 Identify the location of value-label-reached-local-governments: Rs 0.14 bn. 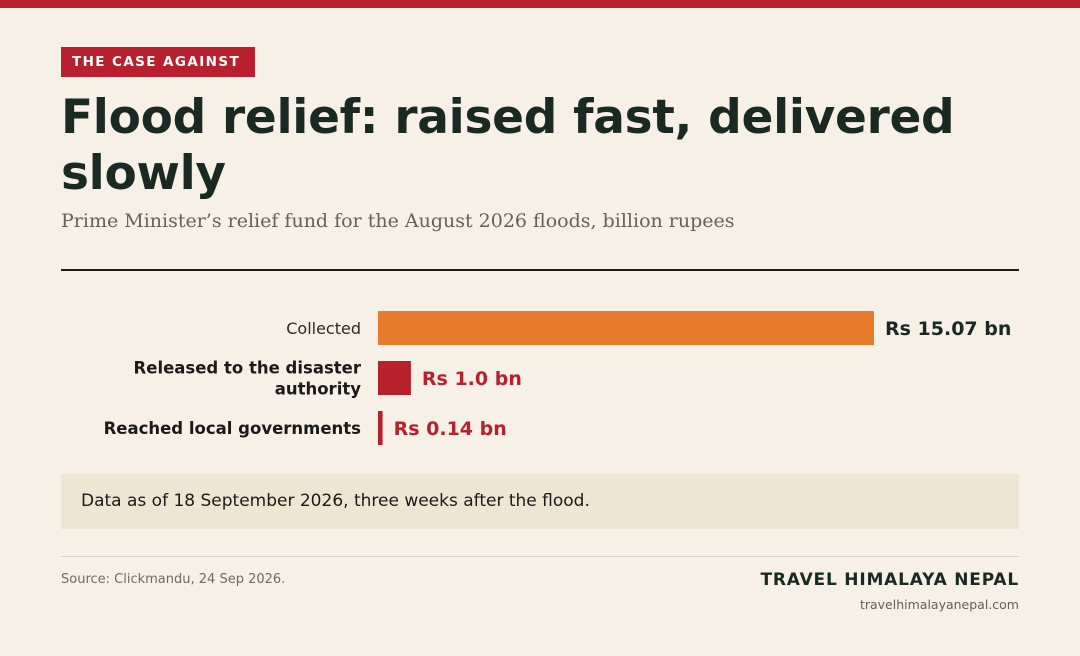
(450, 429).